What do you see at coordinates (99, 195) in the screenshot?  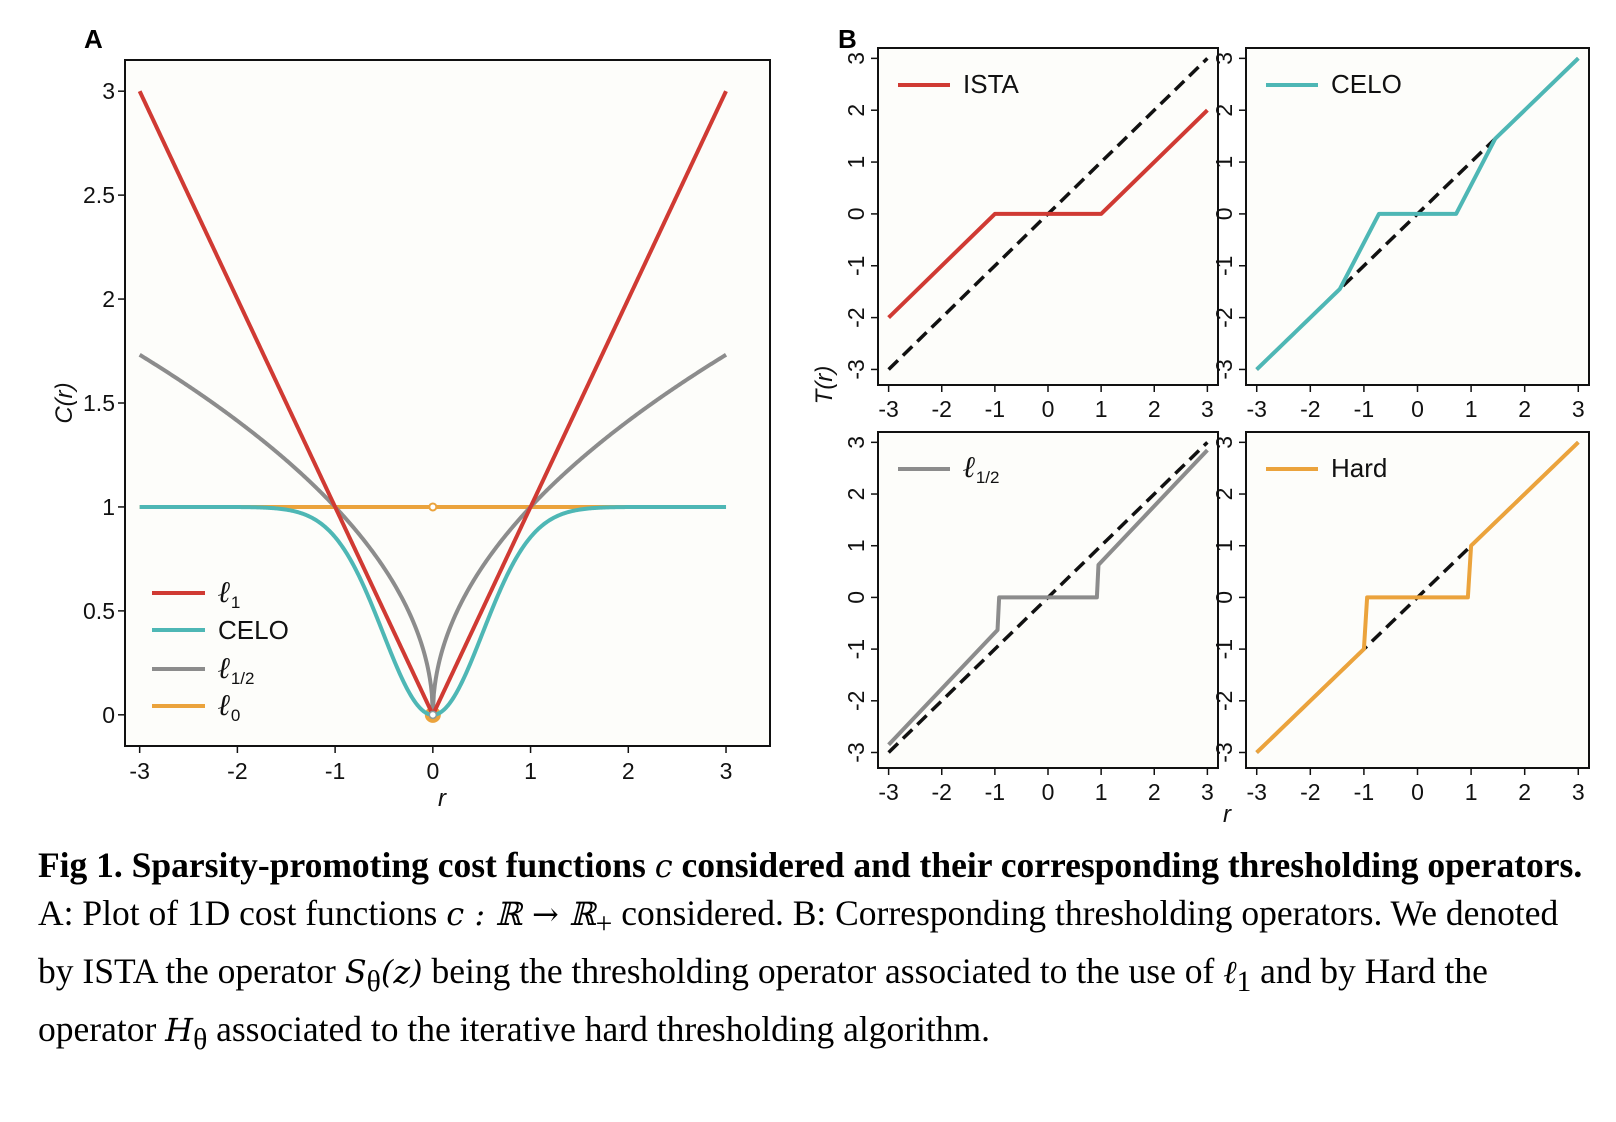 I see `y-tick-label: 2.5` at bounding box center [99, 195].